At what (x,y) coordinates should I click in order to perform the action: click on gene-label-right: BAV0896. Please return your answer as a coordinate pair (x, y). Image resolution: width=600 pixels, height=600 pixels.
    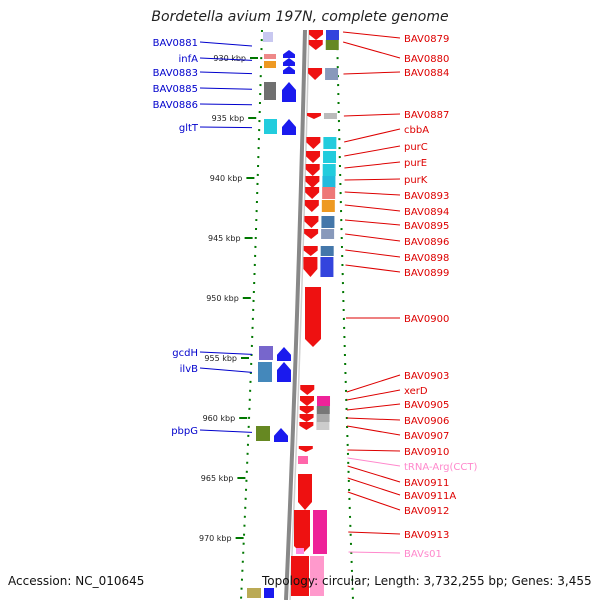
    Looking at the image, I should click on (426, 242).